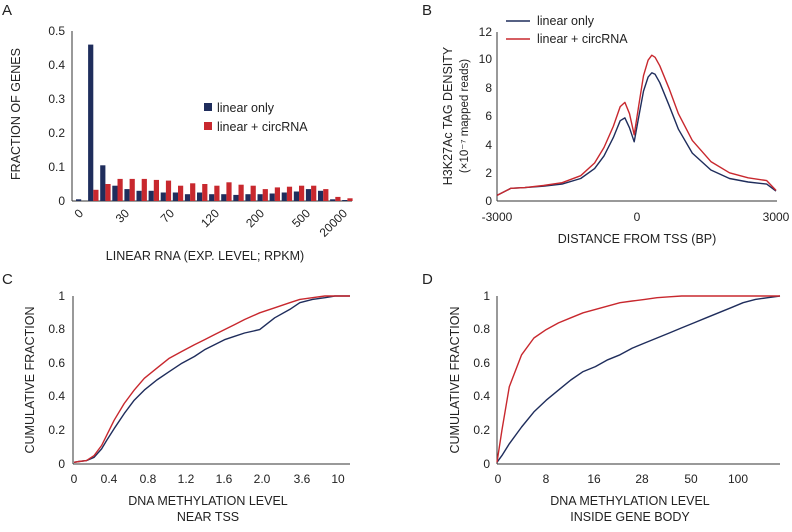 This screenshot has width=792, height=532. What do you see at coordinates (61, 201) in the screenshot?
I see `panel-a-ytick: 0` at bounding box center [61, 201].